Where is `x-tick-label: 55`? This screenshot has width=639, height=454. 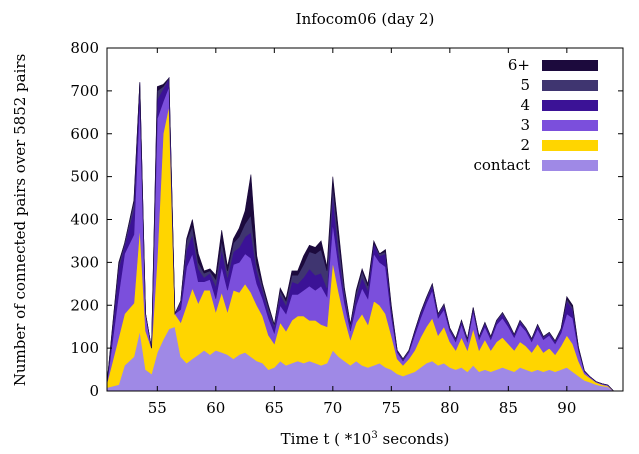
x-tick-label: 55 is located at coordinates (157, 408).